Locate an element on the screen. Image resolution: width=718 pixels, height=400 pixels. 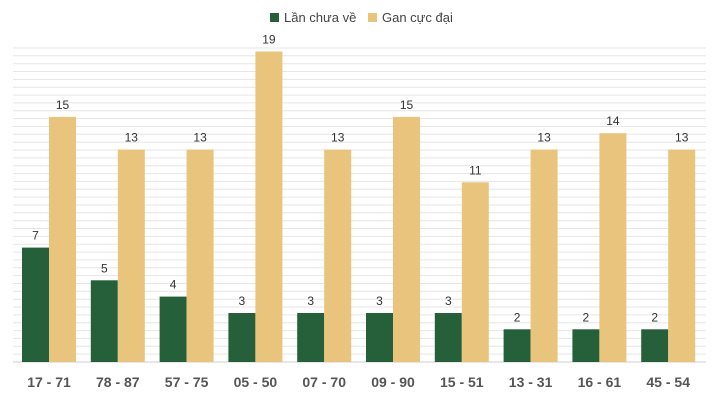
data-label: 19 is located at coordinates (269, 40).